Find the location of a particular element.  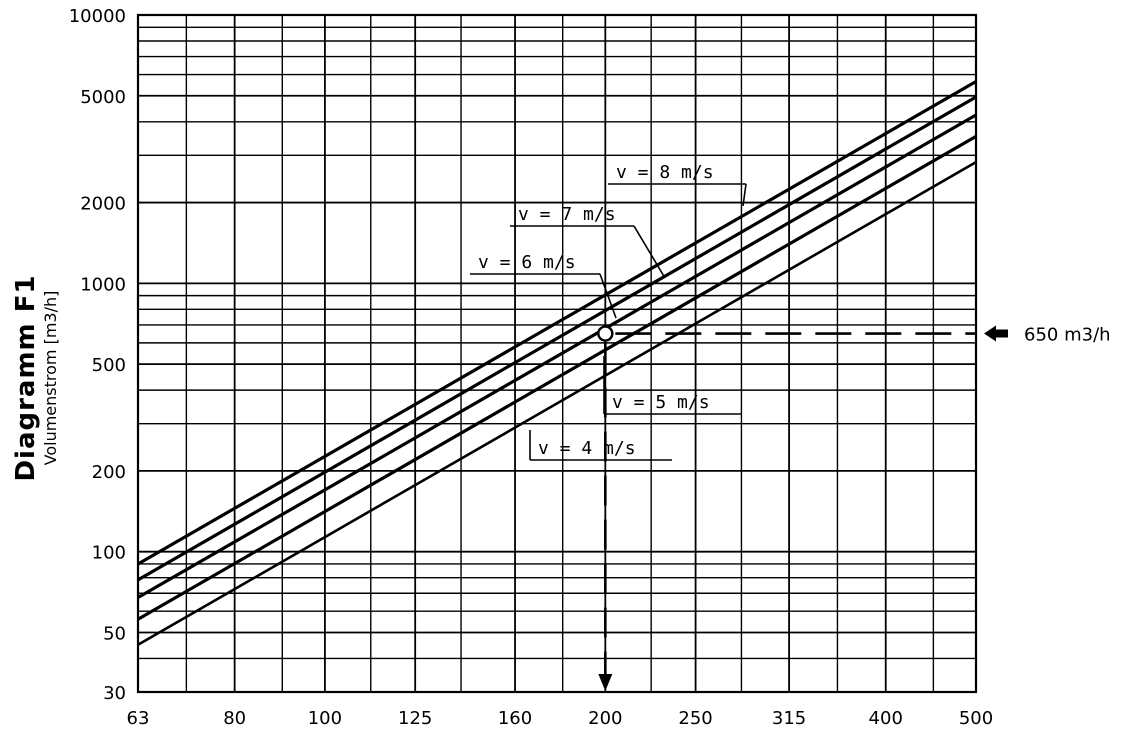

chart-title: Diagramm F1 is located at coordinates (26, 377).